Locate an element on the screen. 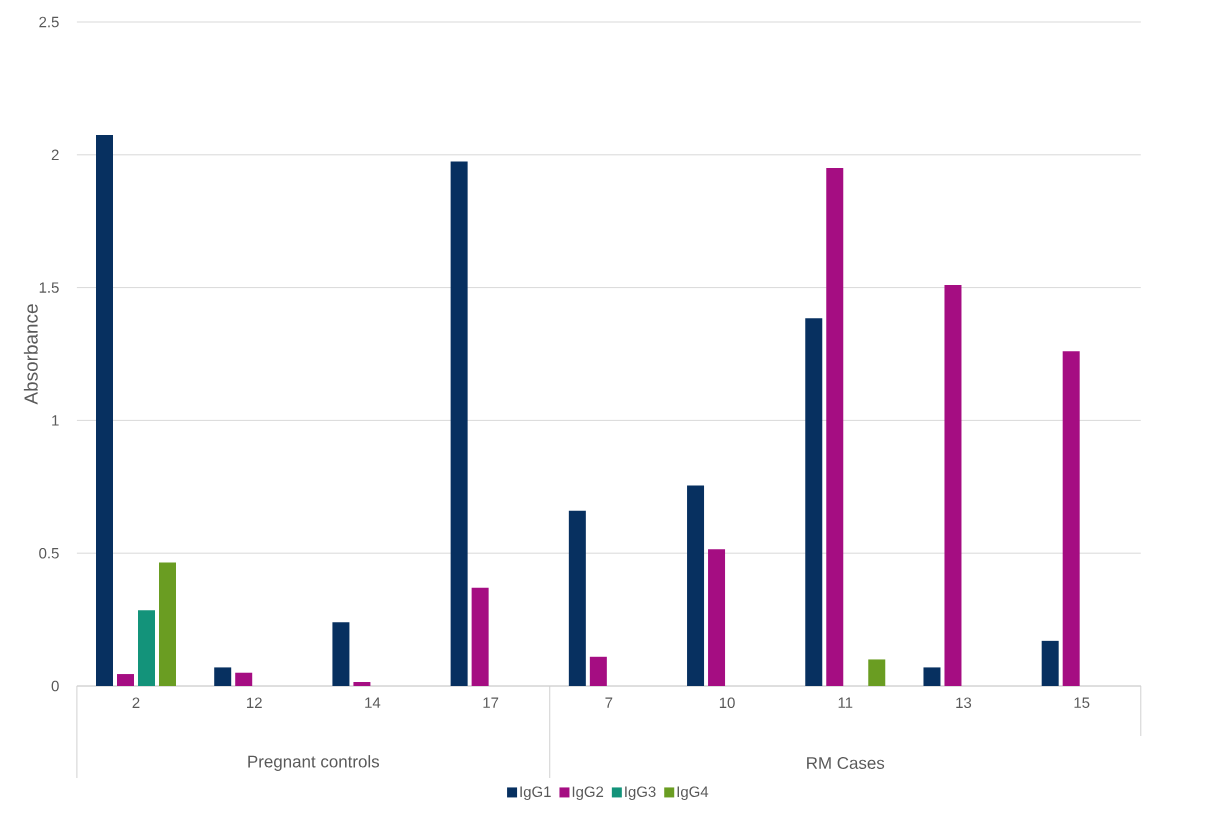 The width and height of the screenshot is (1219, 831). x-tick-label: 14 is located at coordinates (373, 702).